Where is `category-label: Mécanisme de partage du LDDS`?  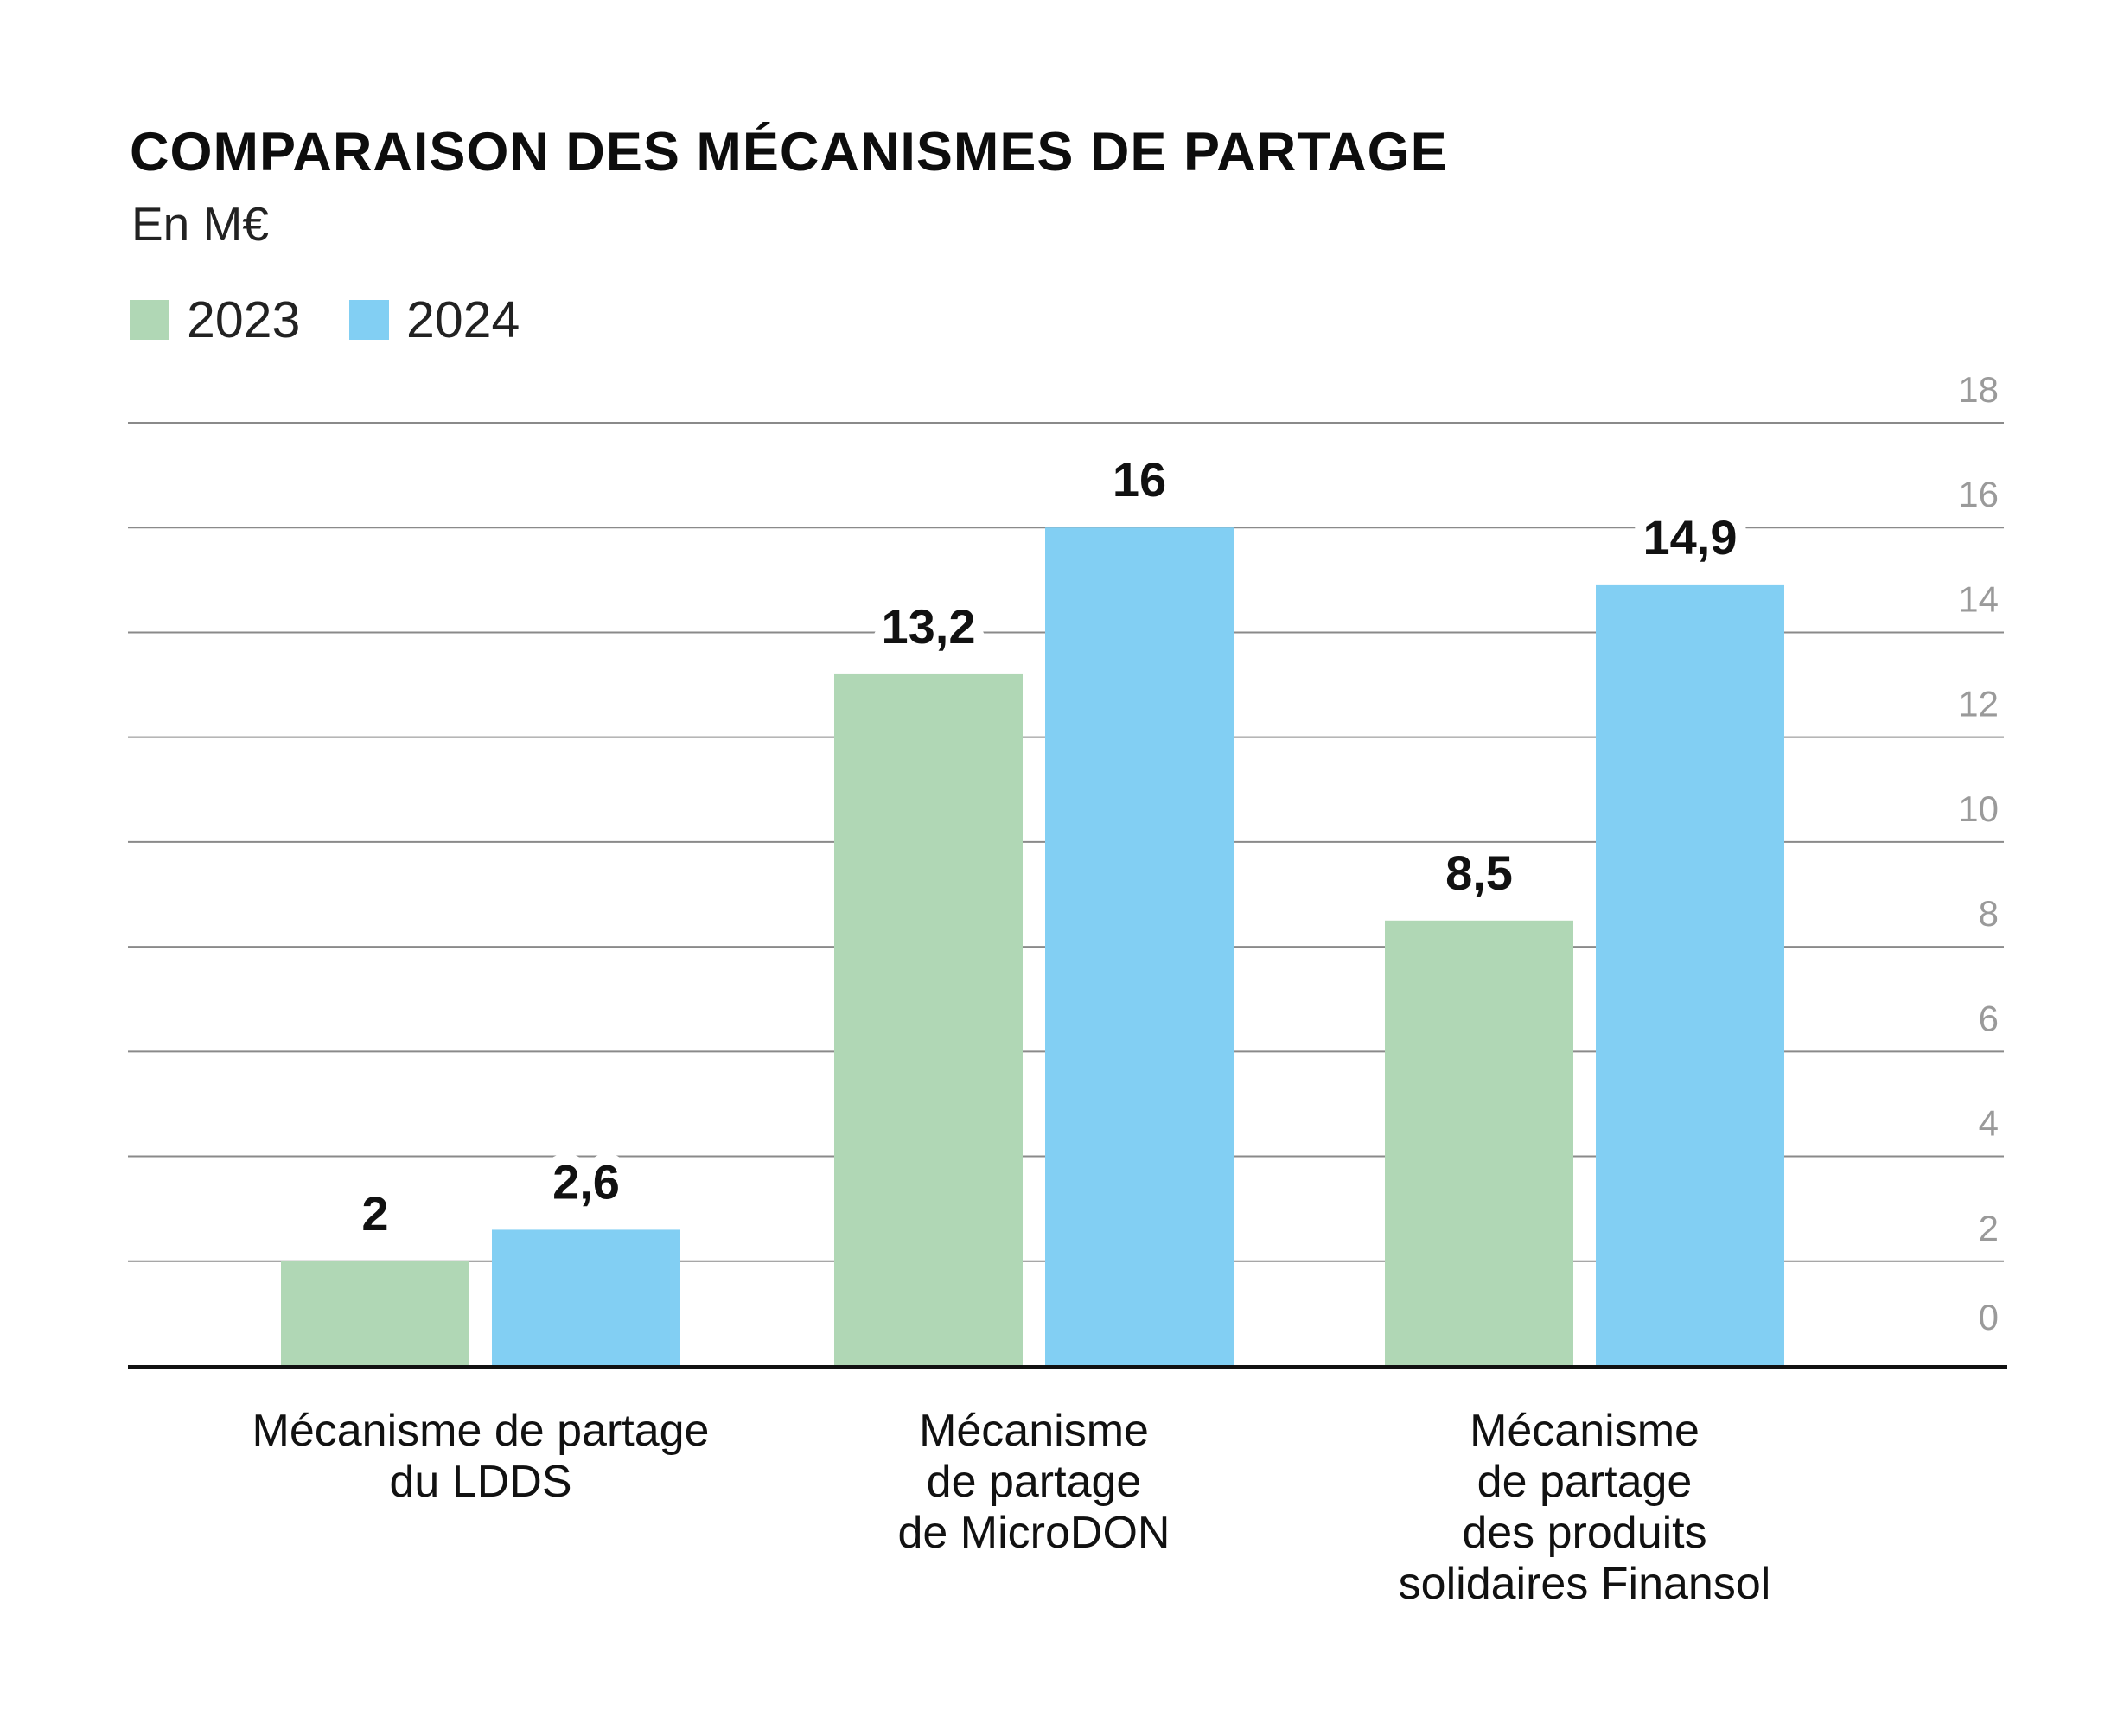
category-label: Mécanisme de partage du LDDS is located at coordinates (481, 1456).